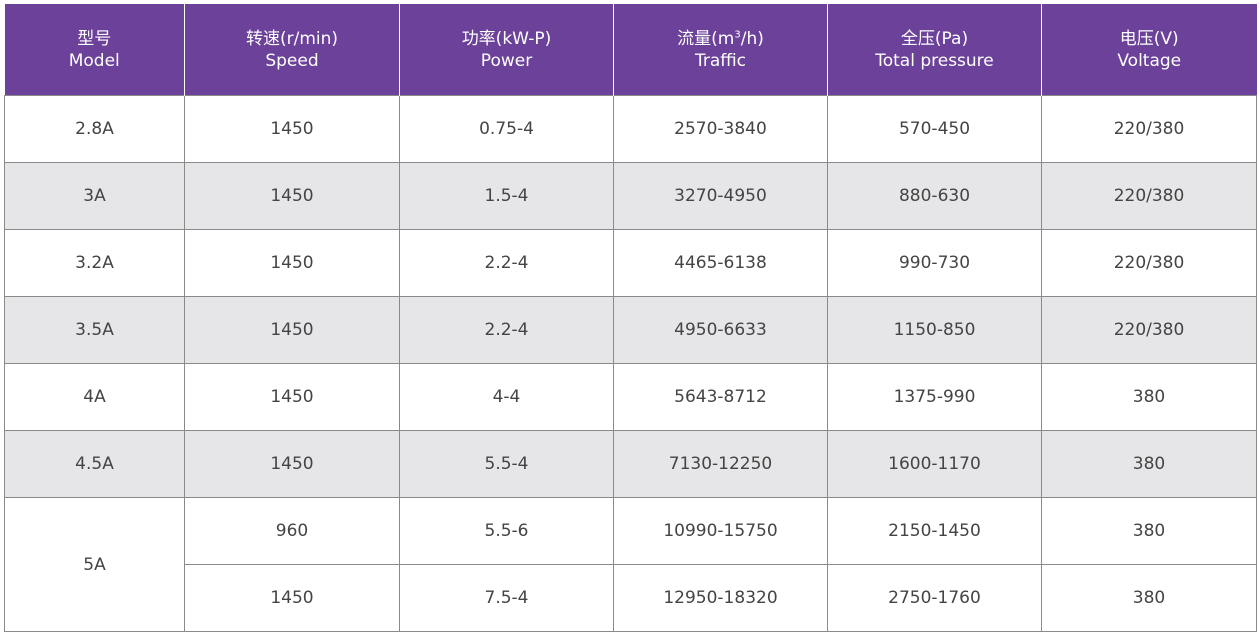 Image resolution: width=1260 pixels, height=638 pixels. I want to click on header-cn: 流量(m3/h), so click(720, 39).